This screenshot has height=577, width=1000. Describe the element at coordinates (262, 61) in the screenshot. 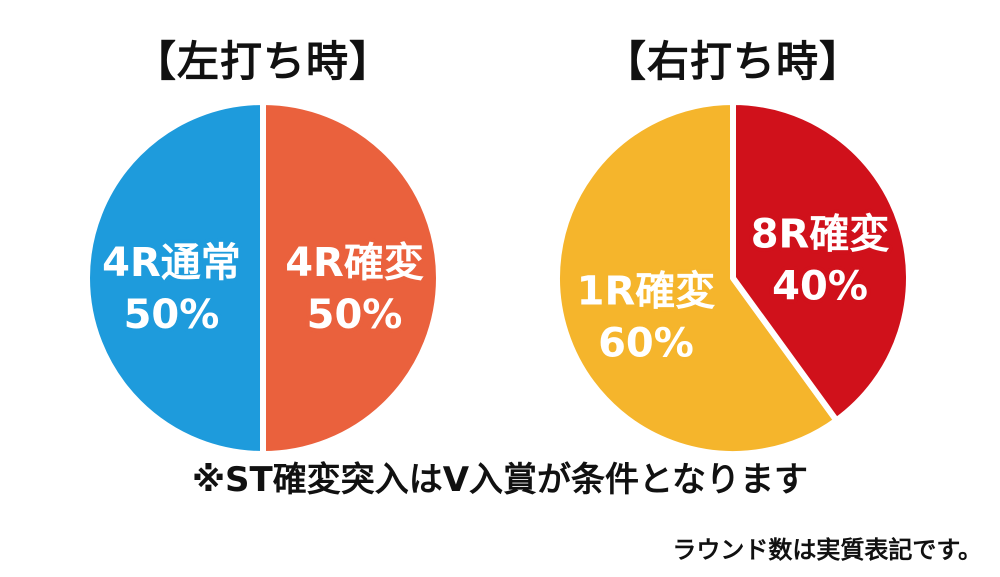

I see `left-chart-title: 【左打ち時】` at that location.